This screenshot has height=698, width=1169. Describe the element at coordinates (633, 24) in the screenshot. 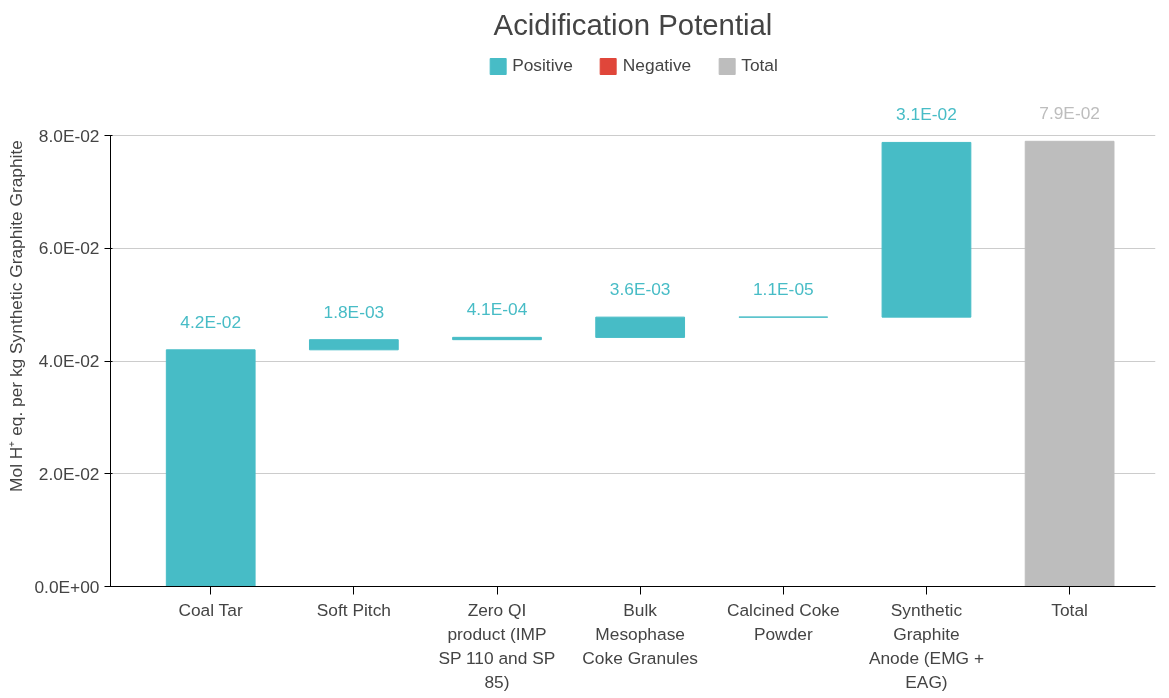

I see `chart-title: Acidification Potential` at that location.